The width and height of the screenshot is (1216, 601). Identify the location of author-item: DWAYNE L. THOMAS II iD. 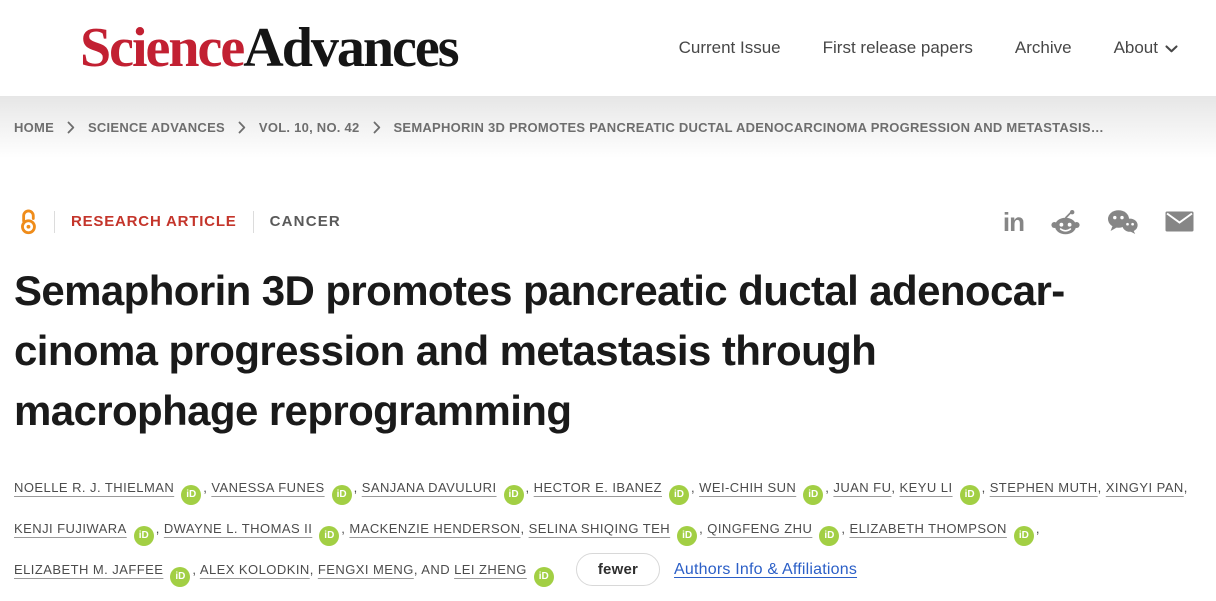
(252, 533).